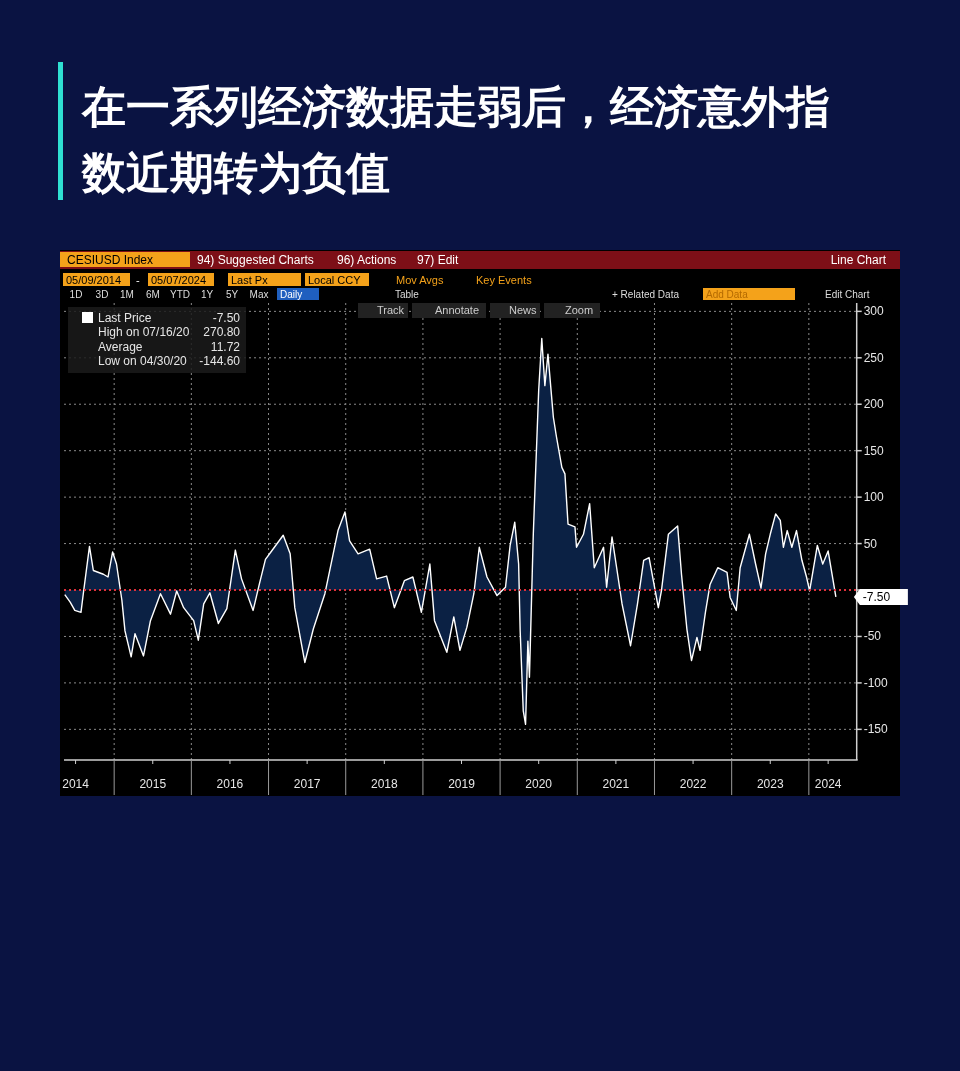  Describe the element at coordinates (255, 260) in the screenshot. I see `text: 94) Suggested Charts` at that location.